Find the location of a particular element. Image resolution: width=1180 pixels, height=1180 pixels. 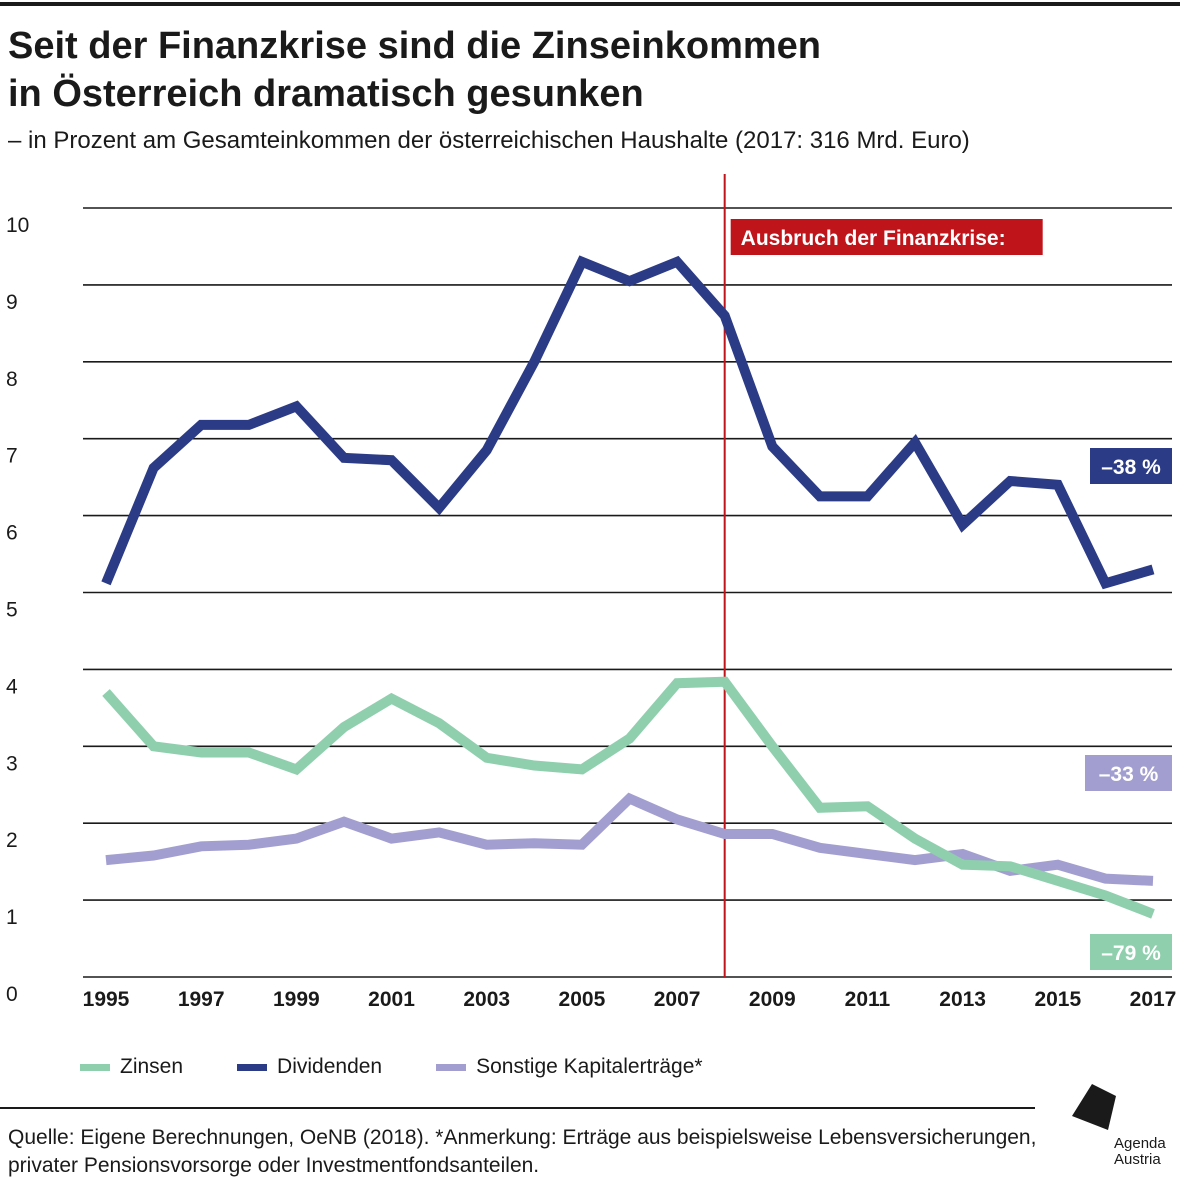

change-badge-label: –38 % is located at coordinates (1131, 467).